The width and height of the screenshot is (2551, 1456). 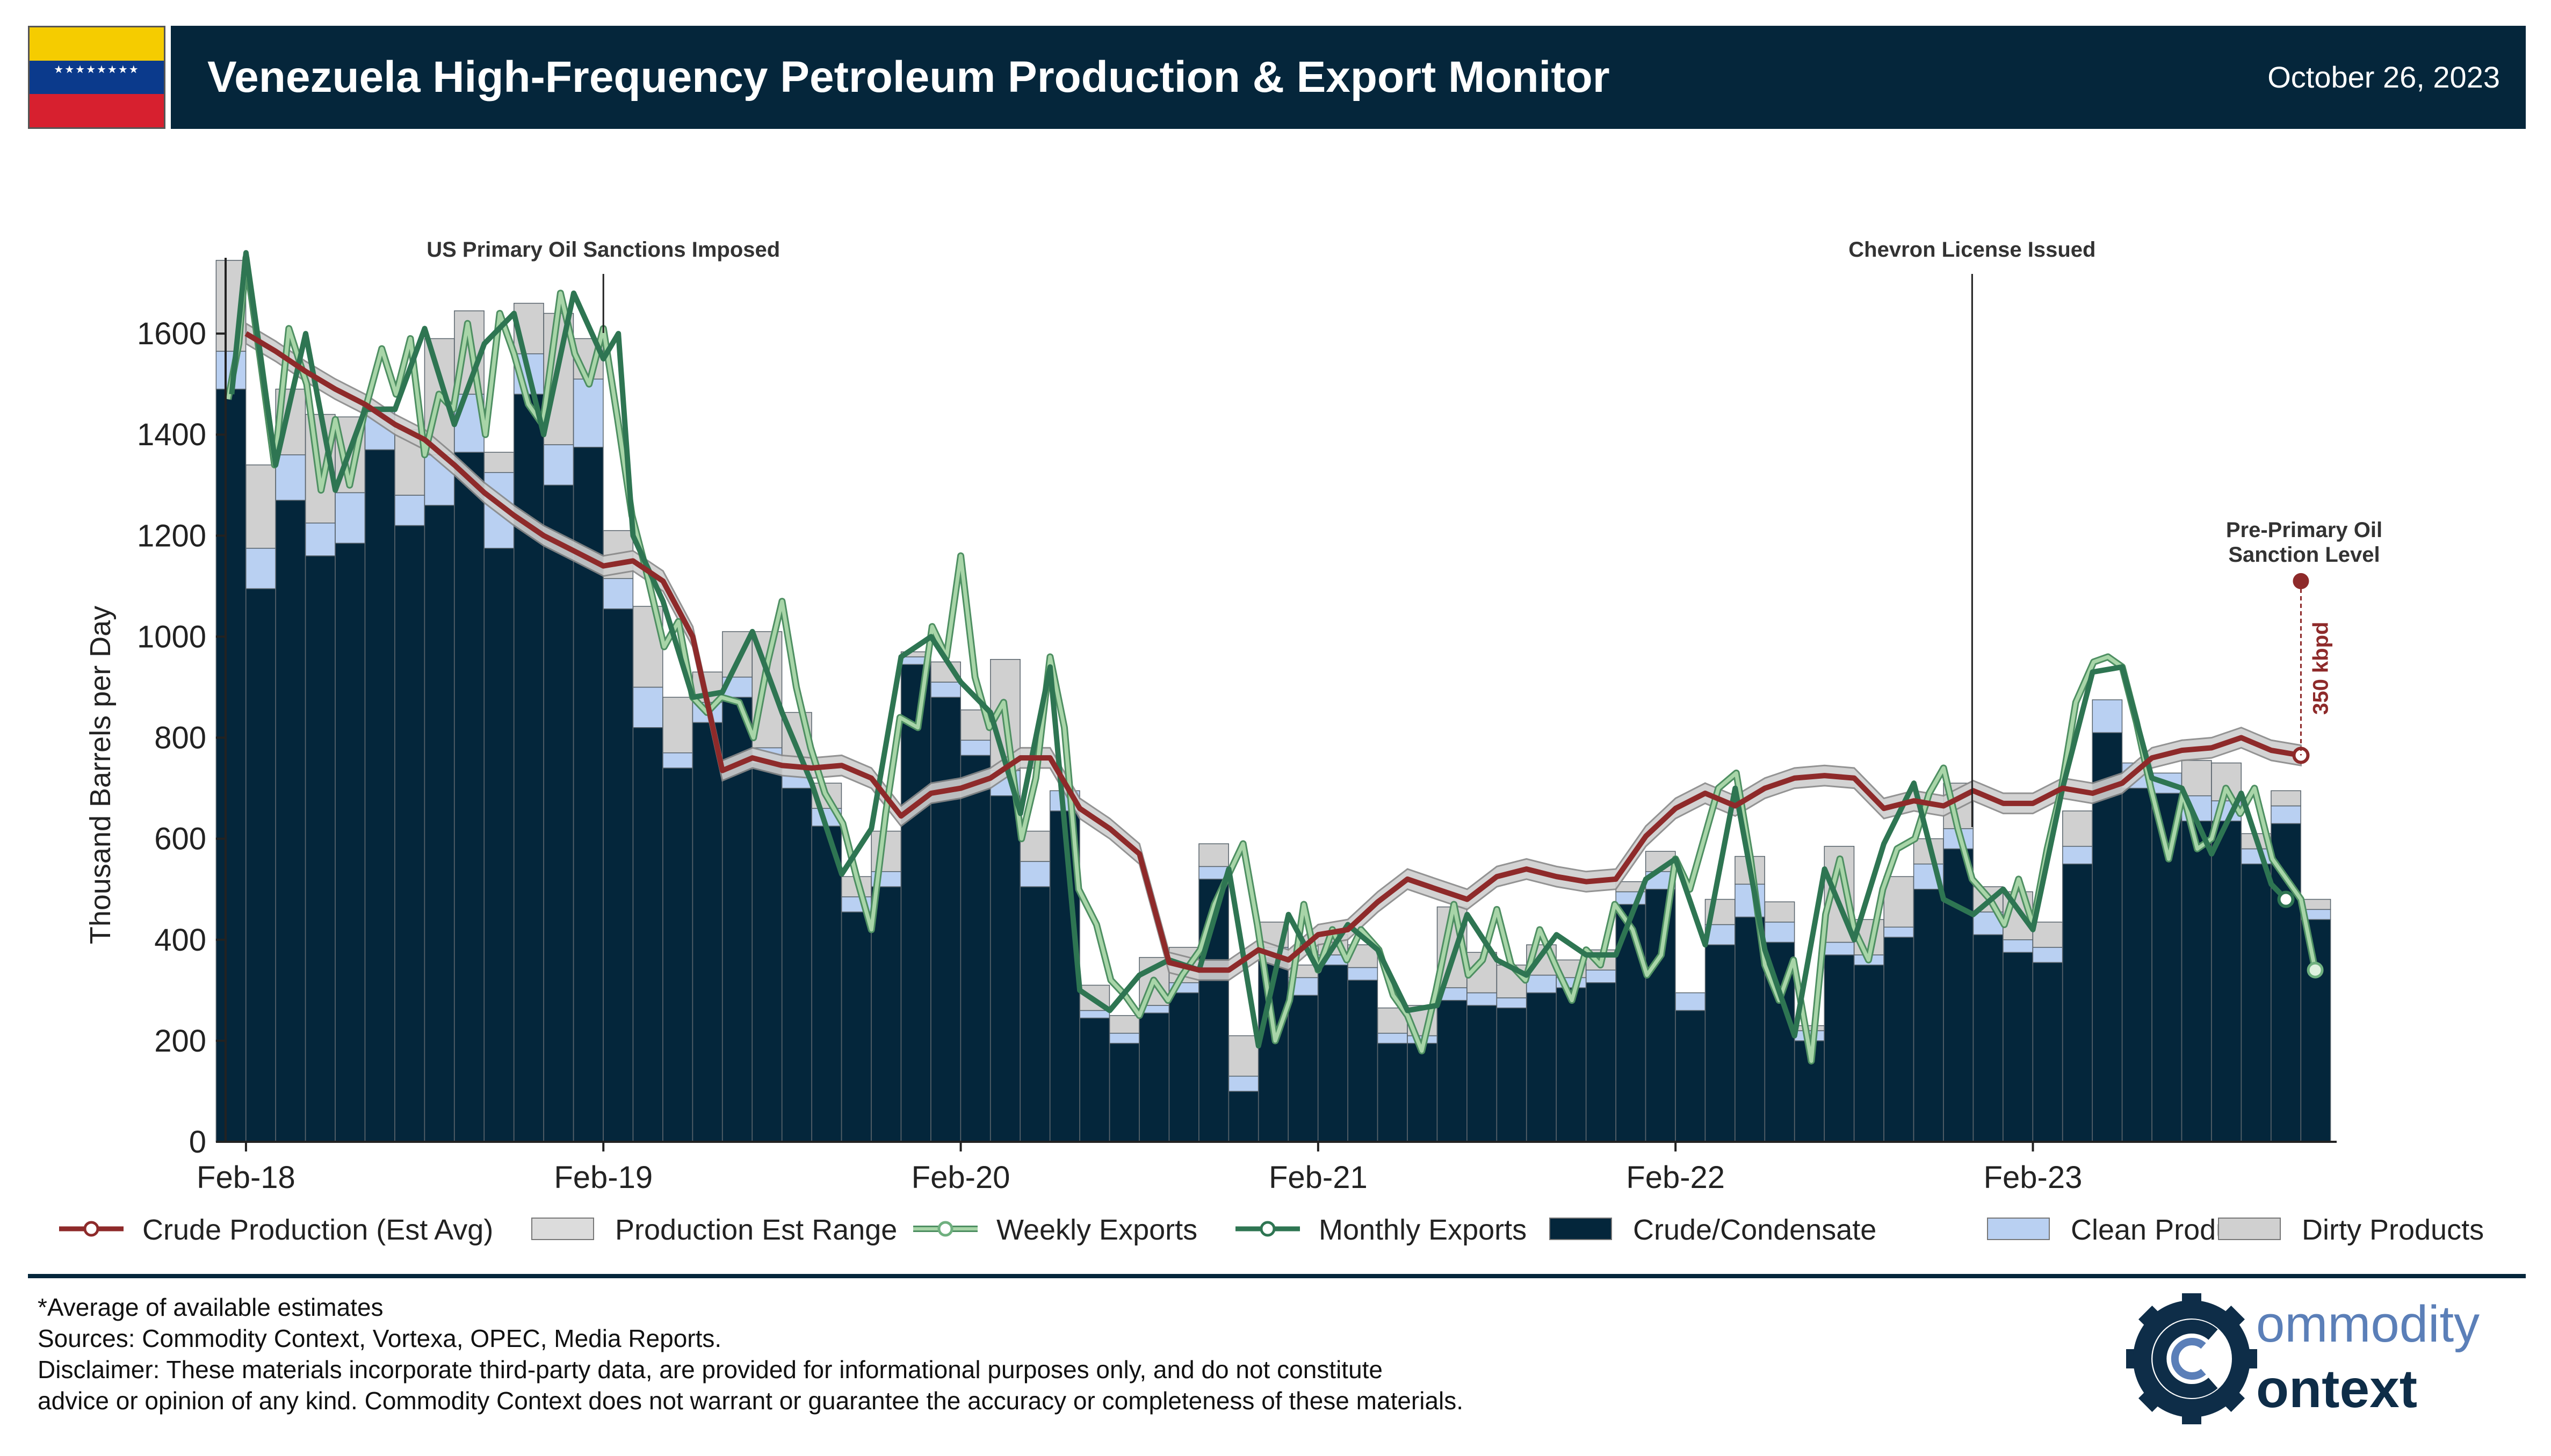 What do you see at coordinates (603, 1177) in the screenshot?
I see `x-tick-label: Feb-19` at bounding box center [603, 1177].